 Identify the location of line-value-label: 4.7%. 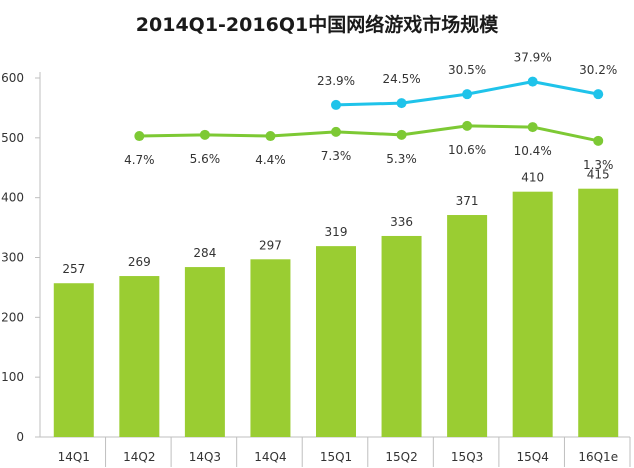
(139, 160).